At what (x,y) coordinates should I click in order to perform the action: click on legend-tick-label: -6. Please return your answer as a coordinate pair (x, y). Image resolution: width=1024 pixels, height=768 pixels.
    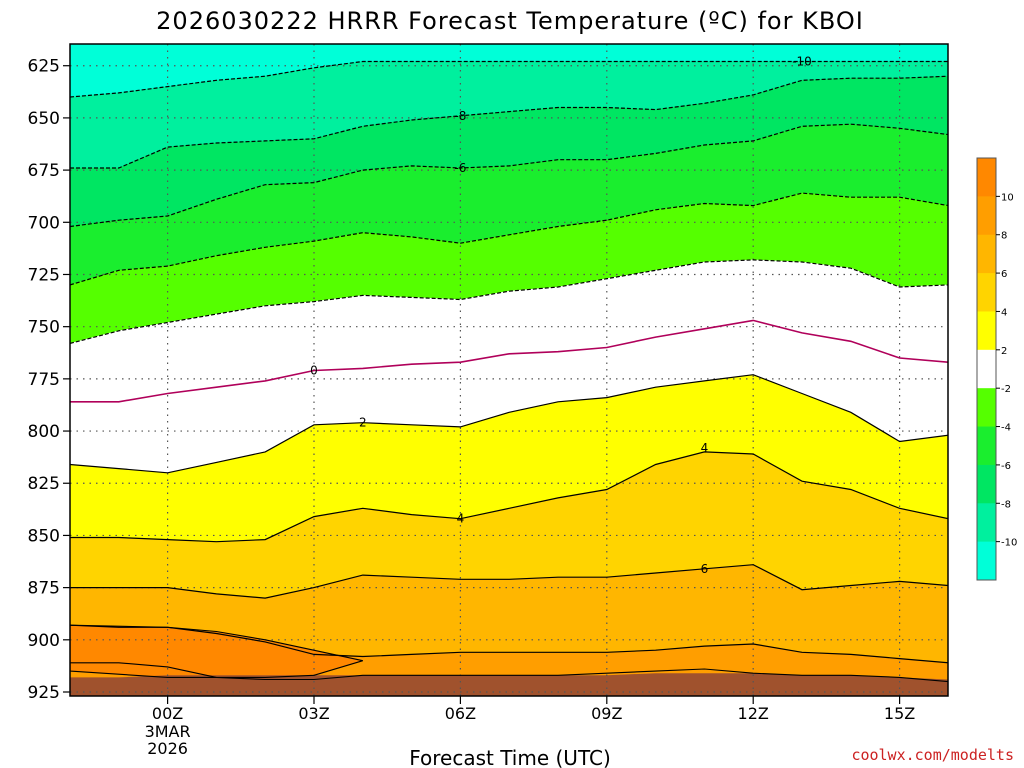
    Looking at the image, I should click on (1006, 466).